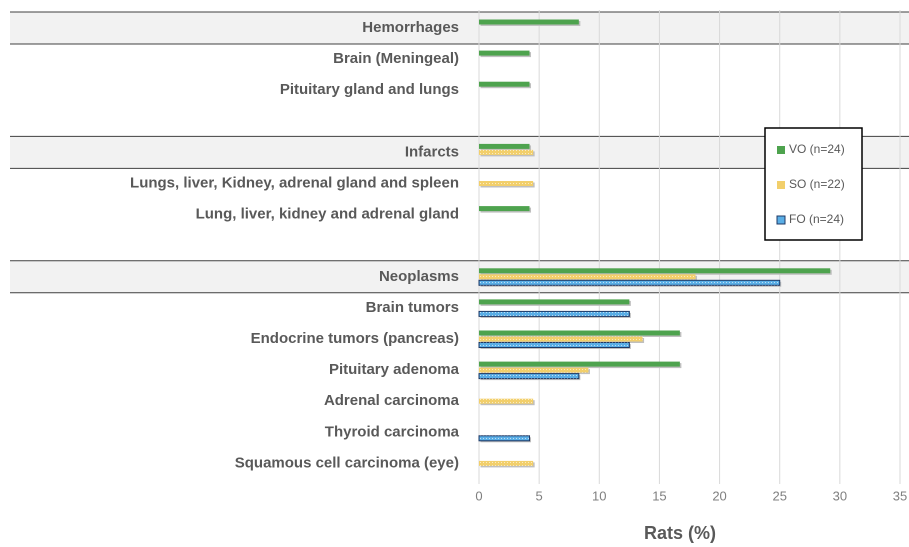 This screenshot has width=909, height=547. Describe the element at coordinates (392, 400) in the screenshot. I see `category-label: Adrenal carcinoma` at that location.